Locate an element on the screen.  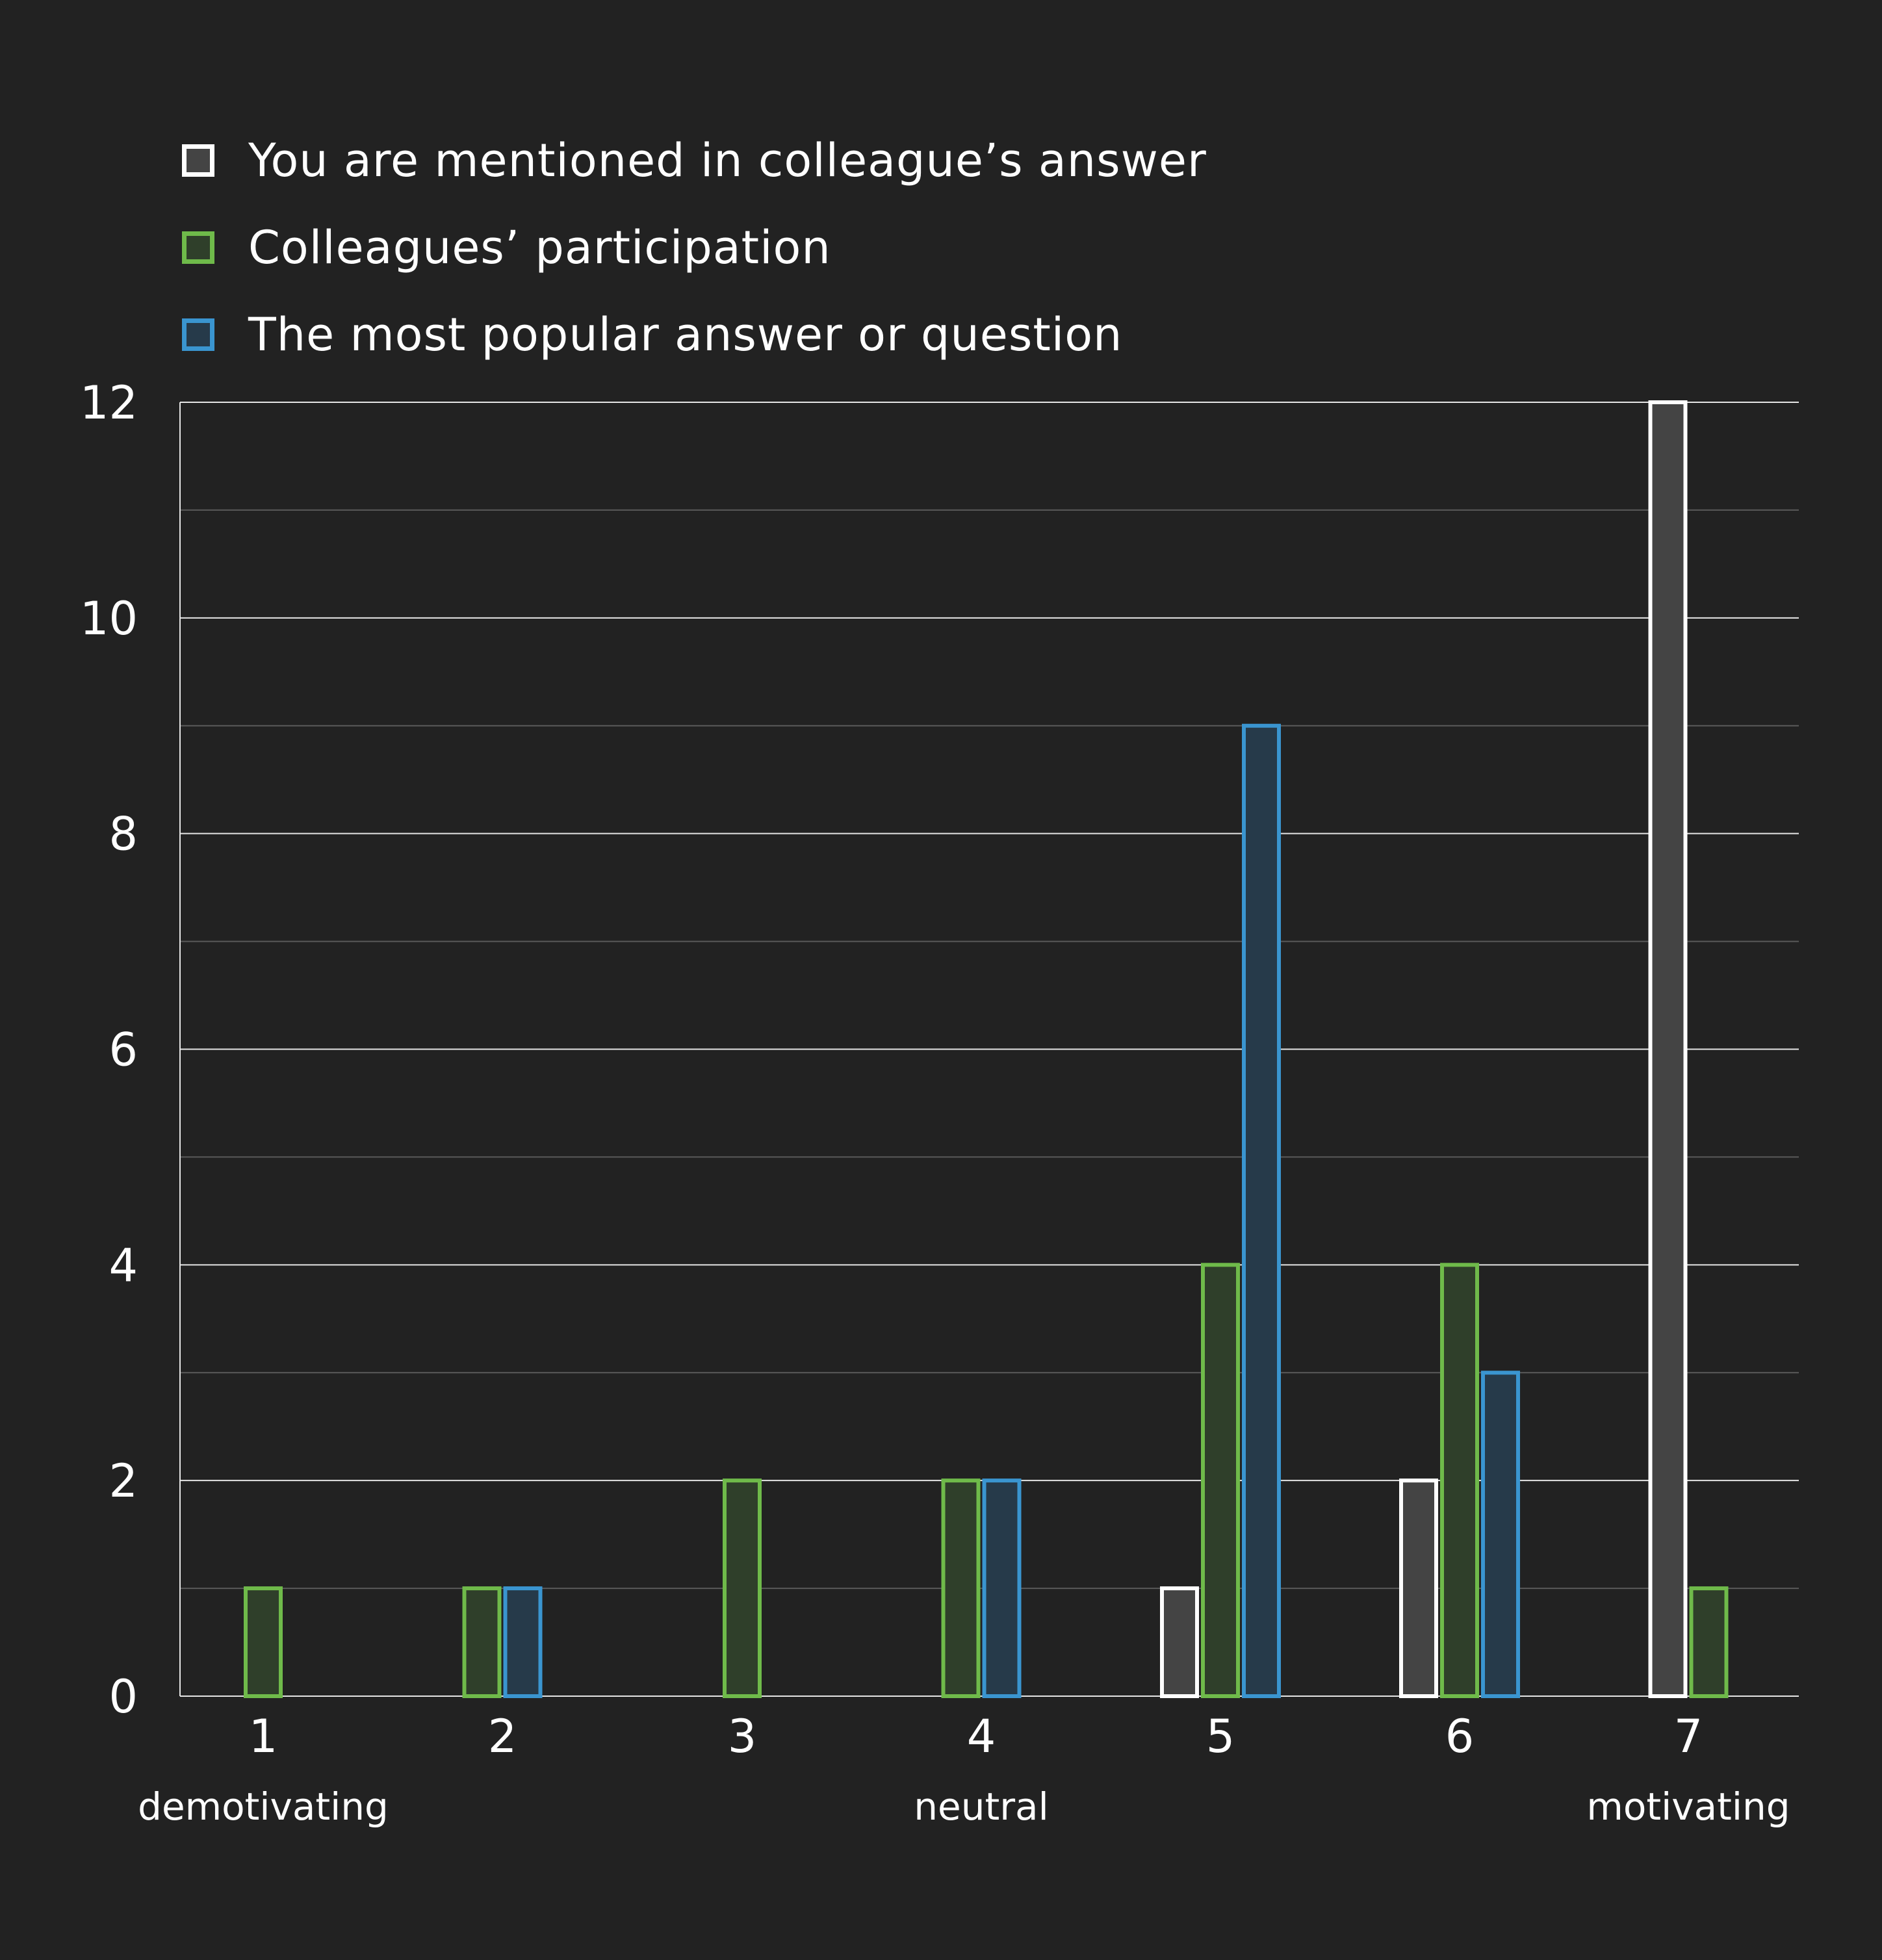
x-tick-label: 6 is located at coordinates (1460, 1736).